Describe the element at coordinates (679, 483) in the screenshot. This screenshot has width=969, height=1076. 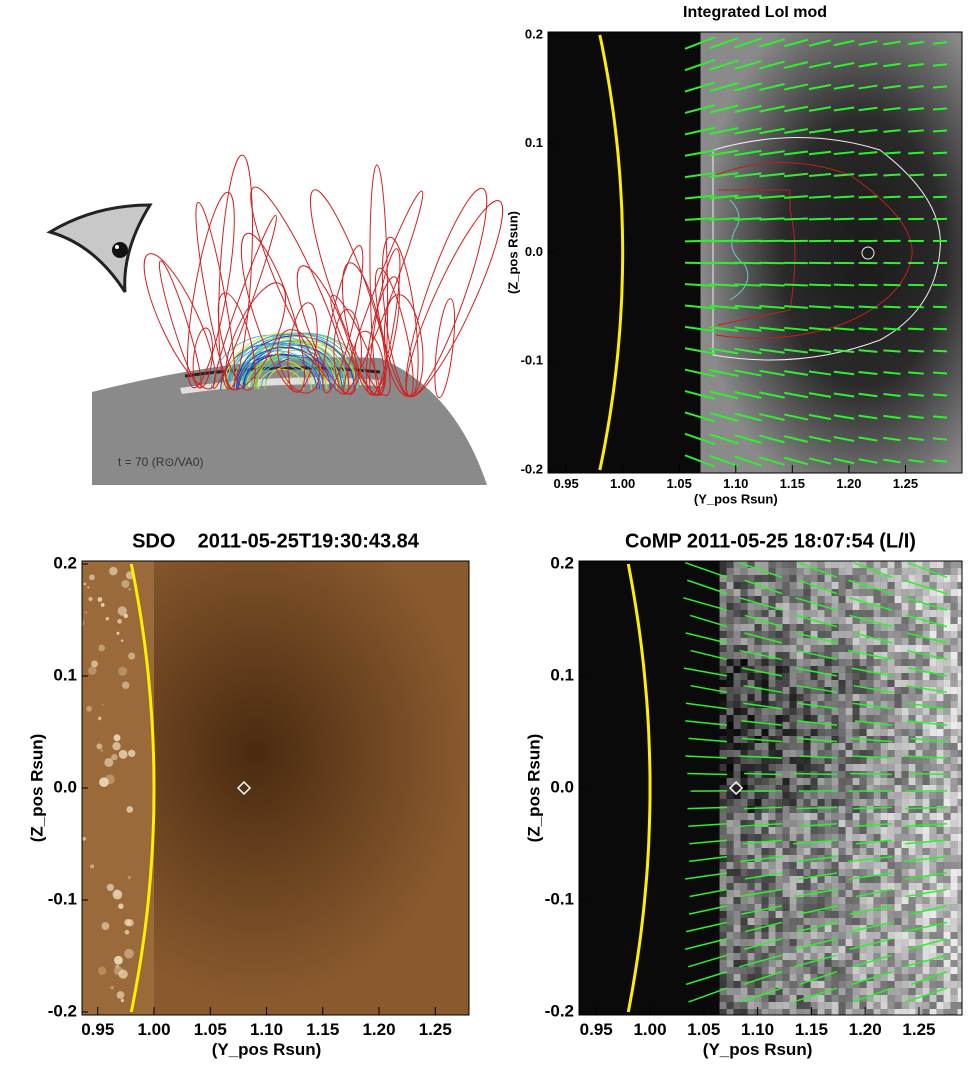
I see `x-tick-label: 1.05` at that location.